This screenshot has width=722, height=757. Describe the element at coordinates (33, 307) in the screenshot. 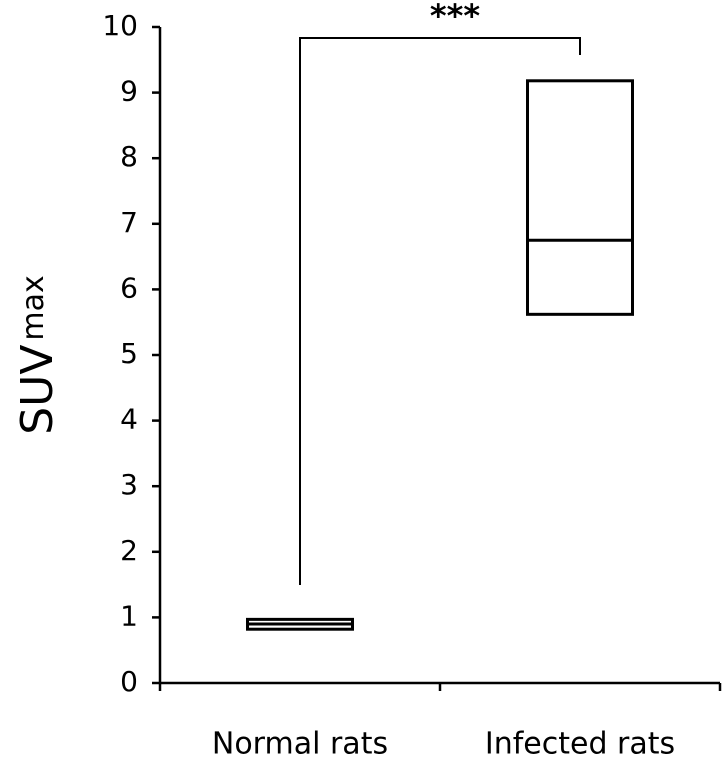

I see `y-label-subscript: max` at that location.